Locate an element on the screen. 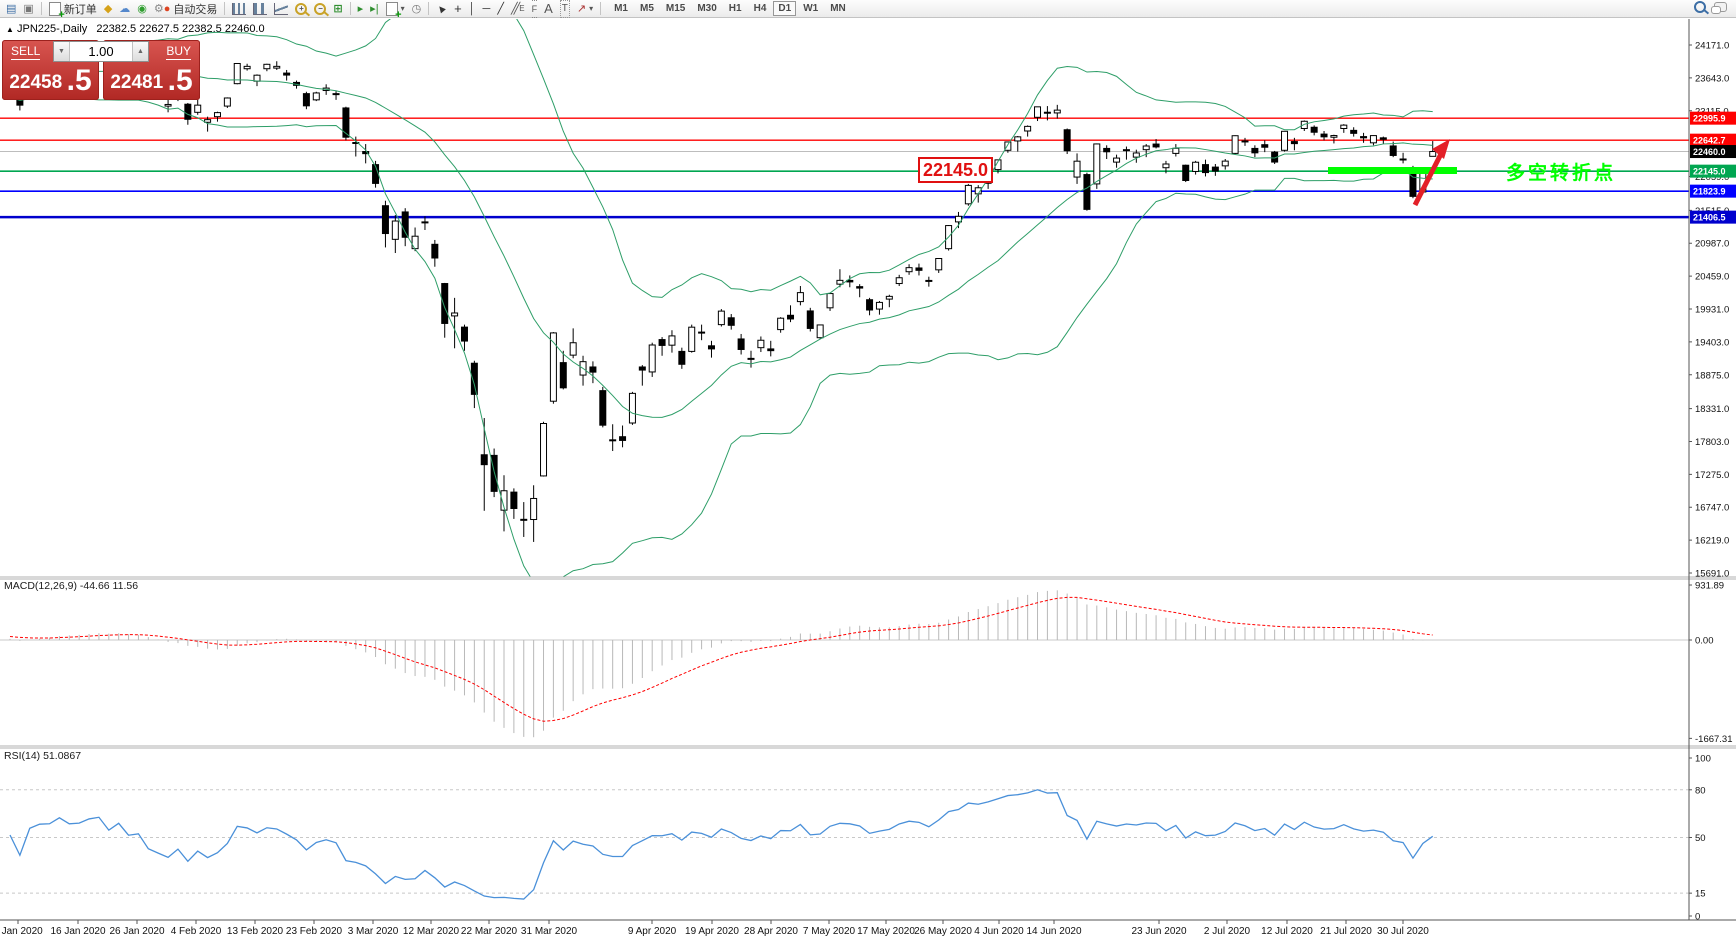 The image size is (1736, 949). price-tick-label: 20459.0 is located at coordinates (1712, 277).